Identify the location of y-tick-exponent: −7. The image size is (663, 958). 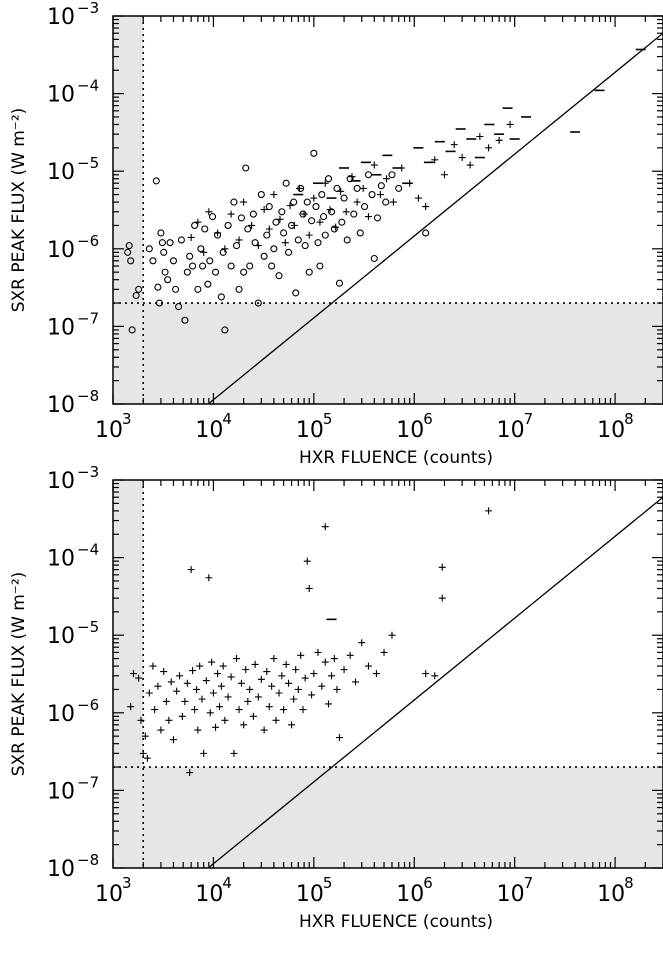
(88, 318).